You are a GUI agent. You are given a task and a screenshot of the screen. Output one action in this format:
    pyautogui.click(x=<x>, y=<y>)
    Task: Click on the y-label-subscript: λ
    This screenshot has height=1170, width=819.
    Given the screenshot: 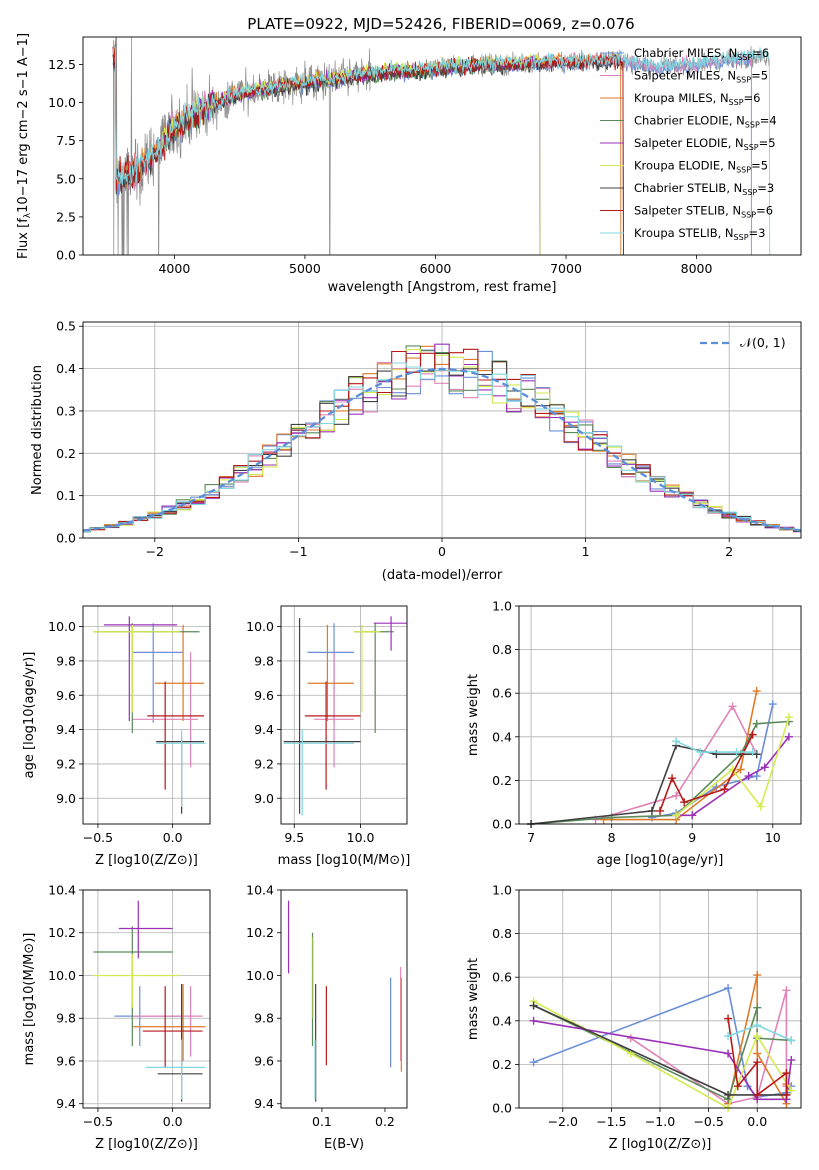 What is the action you would take?
    pyautogui.click(x=28, y=215)
    